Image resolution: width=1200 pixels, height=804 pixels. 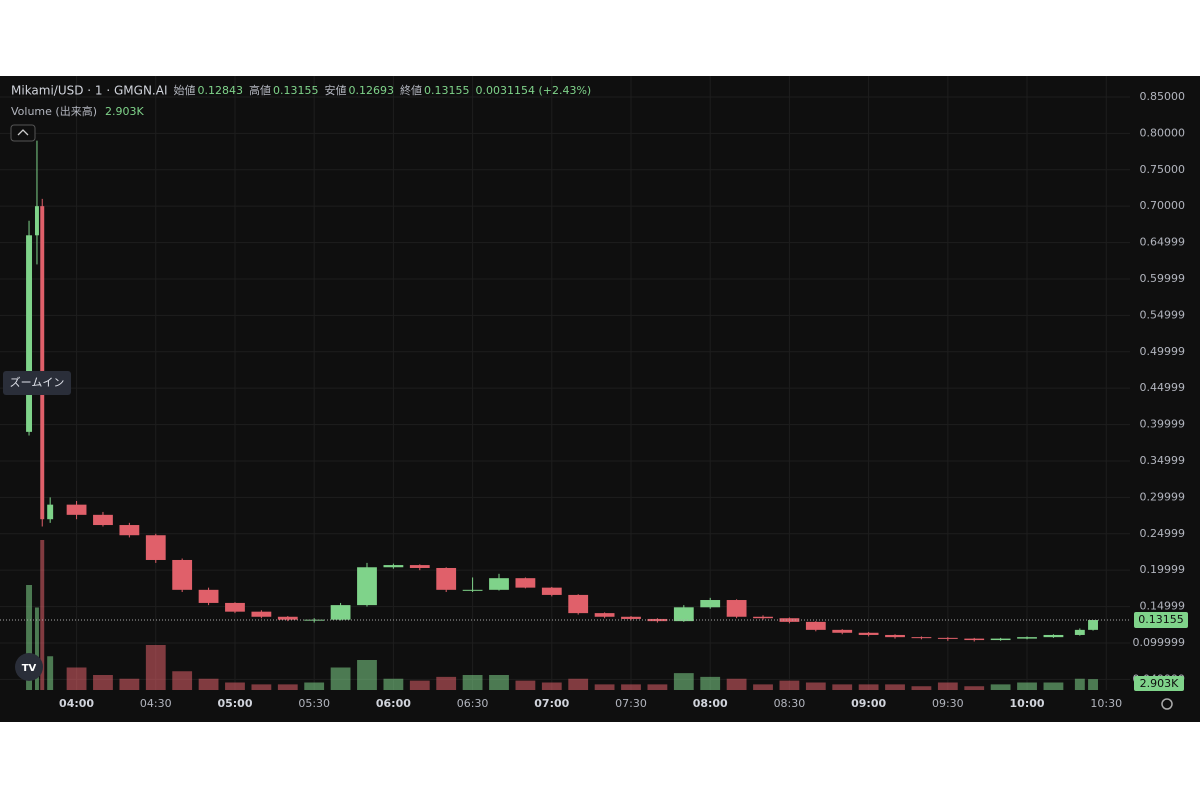 What do you see at coordinates (296, 90) in the screenshot?
I see `header-high: 0.13155` at bounding box center [296, 90].